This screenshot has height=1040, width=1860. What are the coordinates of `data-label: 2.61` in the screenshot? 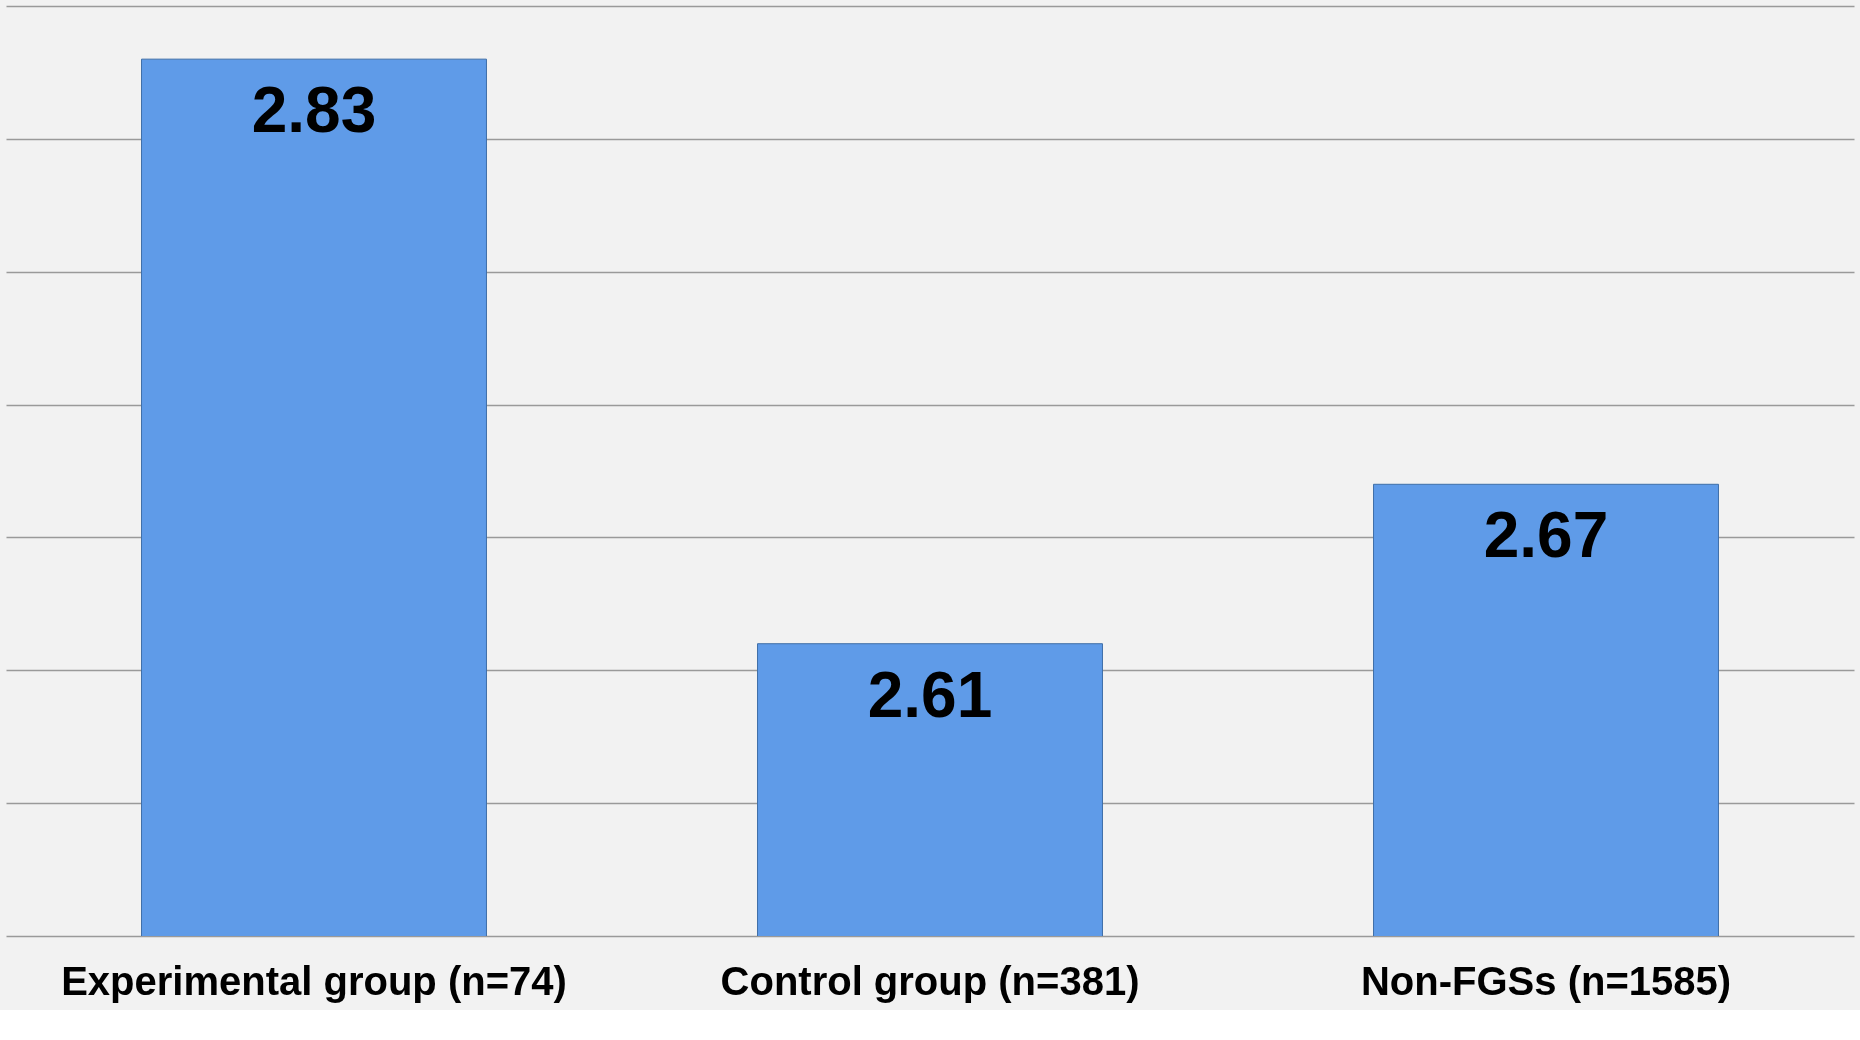 It's located at (930, 694).